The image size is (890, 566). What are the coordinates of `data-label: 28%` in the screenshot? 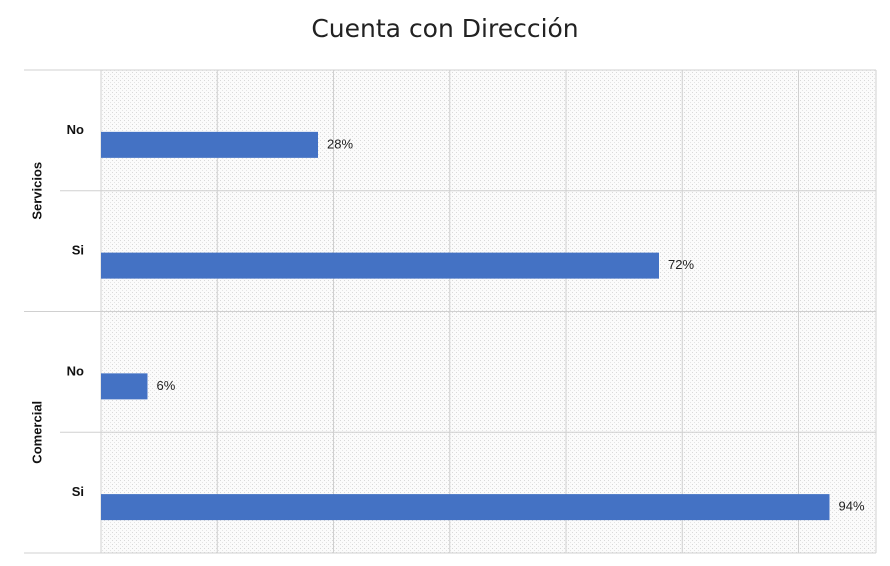 It's located at (340, 143).